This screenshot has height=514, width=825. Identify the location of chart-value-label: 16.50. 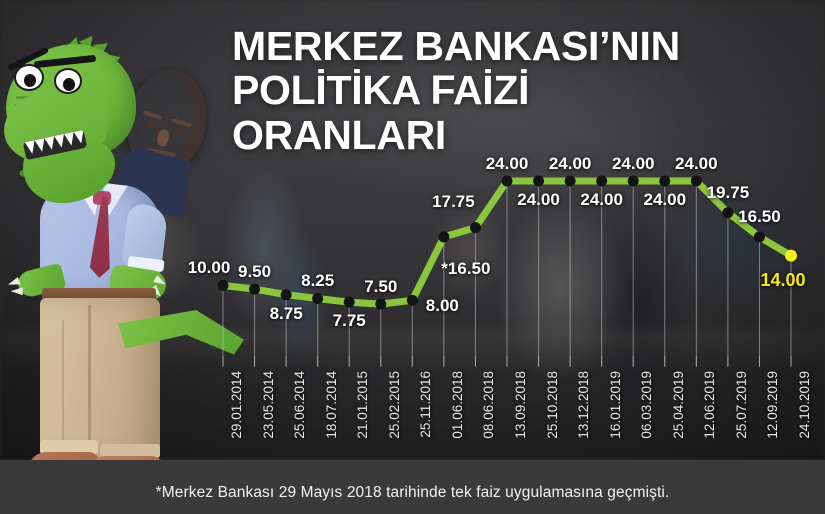
(759, 216).